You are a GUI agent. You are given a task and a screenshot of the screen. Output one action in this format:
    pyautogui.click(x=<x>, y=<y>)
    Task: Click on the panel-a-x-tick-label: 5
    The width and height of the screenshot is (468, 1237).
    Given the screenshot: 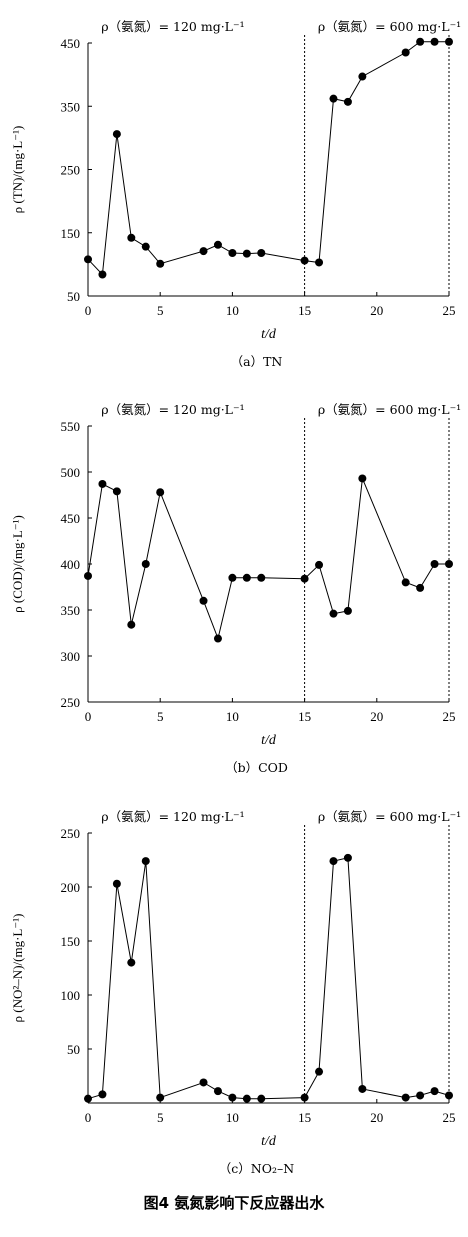 What is the action you would take?
    pyautogui.click(x=160, y=310)
    